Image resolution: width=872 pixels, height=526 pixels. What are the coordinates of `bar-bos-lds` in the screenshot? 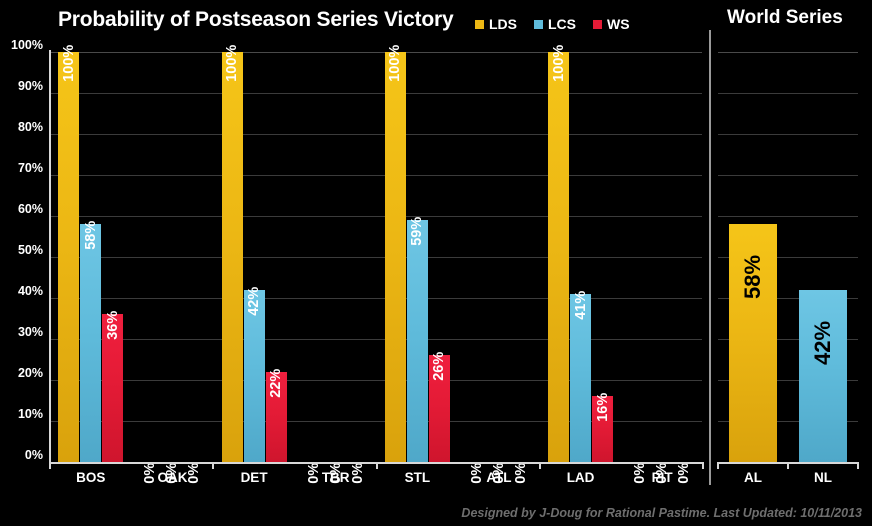 It's located at (69, 257).